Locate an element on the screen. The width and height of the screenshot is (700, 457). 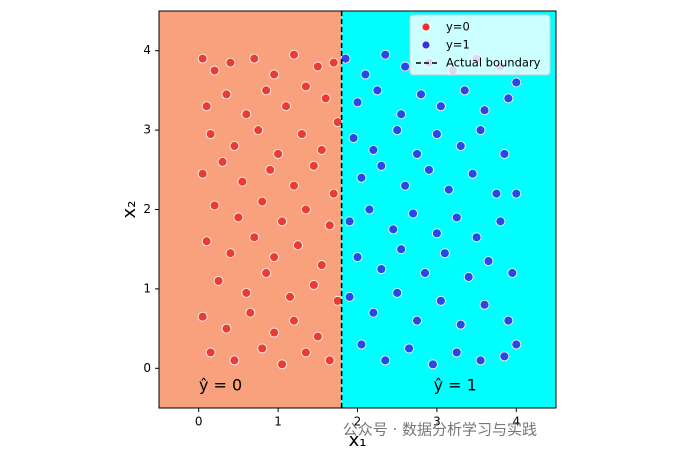
x-axis-label: x₁ is located at coordinates (358, 440).